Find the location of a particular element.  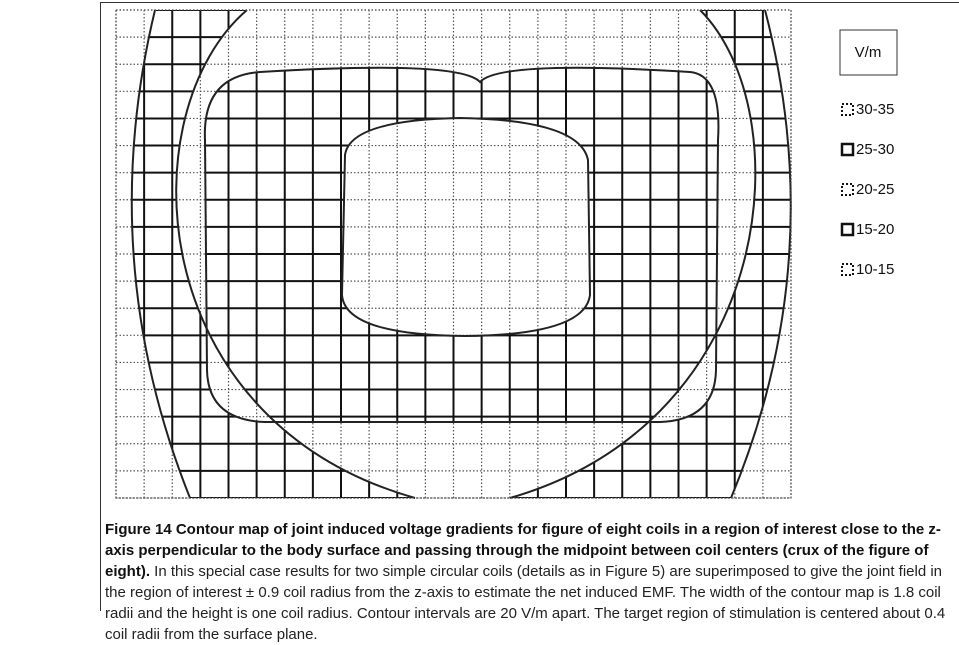

legend-unit: V/m is located at coordinates (868, 52).